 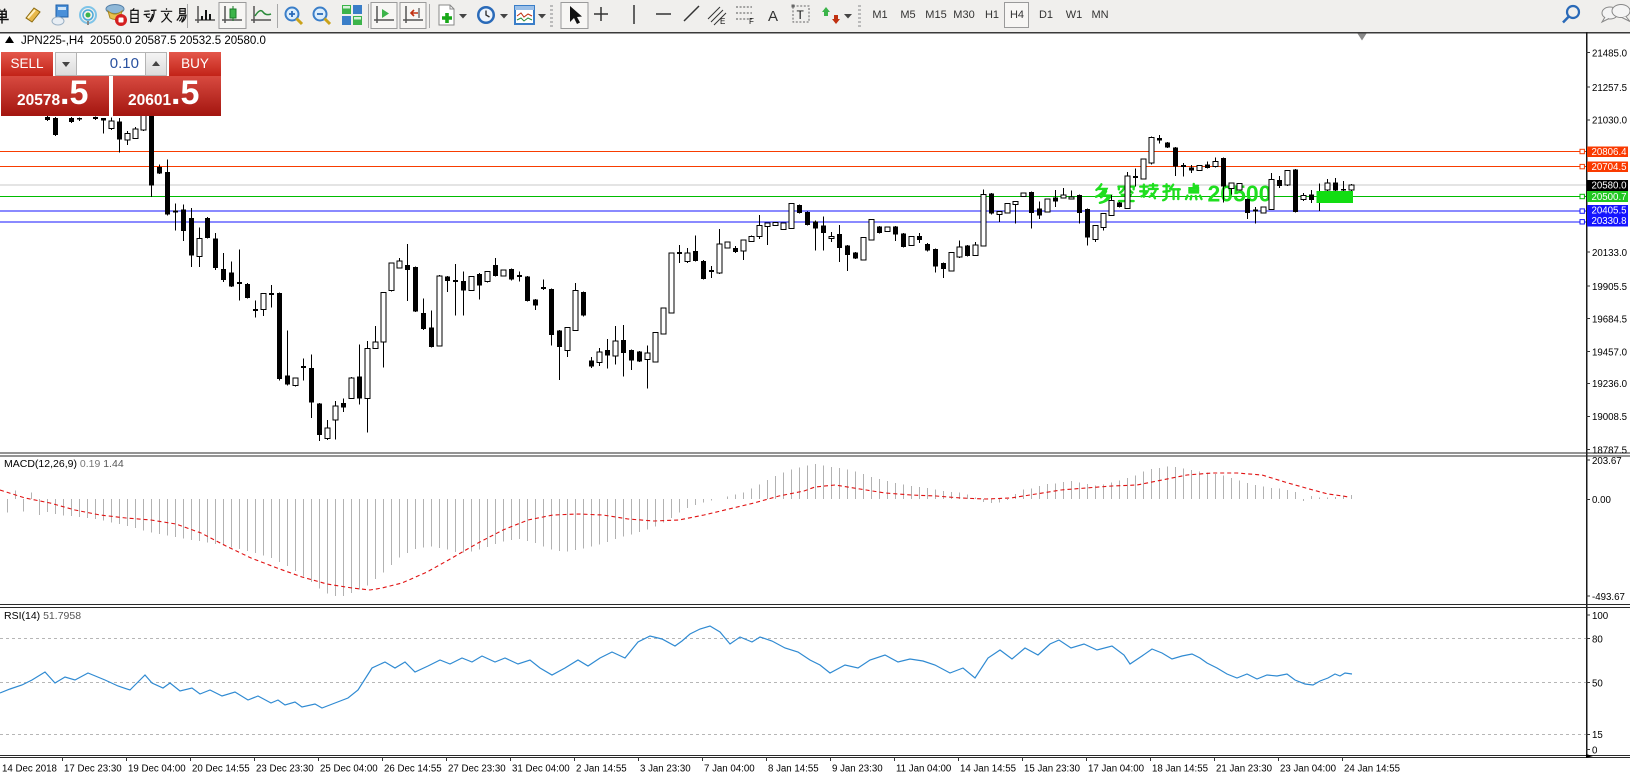 I want to click on svg-text: 19684.5, so click(x=1609, y=319).